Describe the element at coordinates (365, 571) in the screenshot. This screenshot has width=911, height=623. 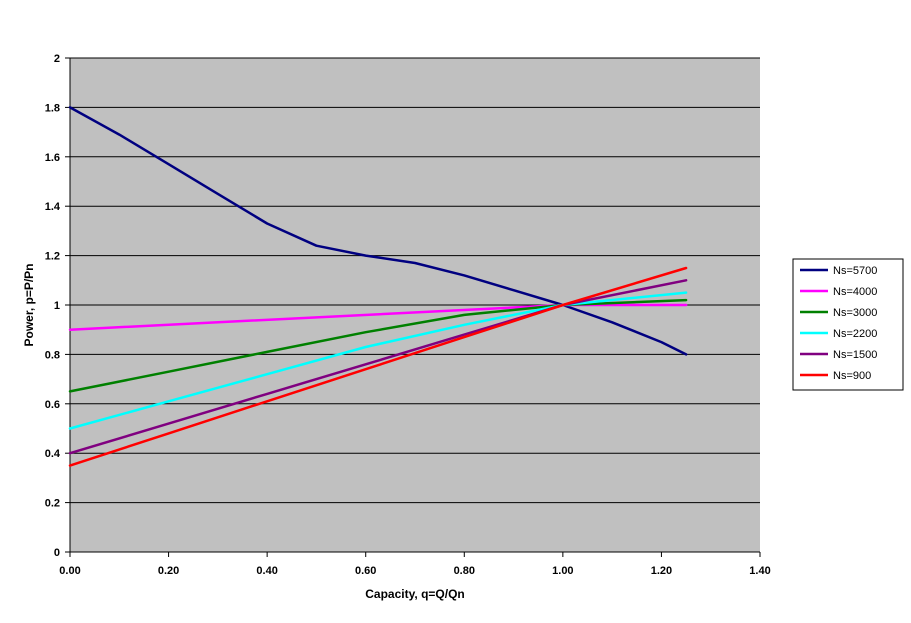
I see `x-tick-label-3: 0.60` at that location.